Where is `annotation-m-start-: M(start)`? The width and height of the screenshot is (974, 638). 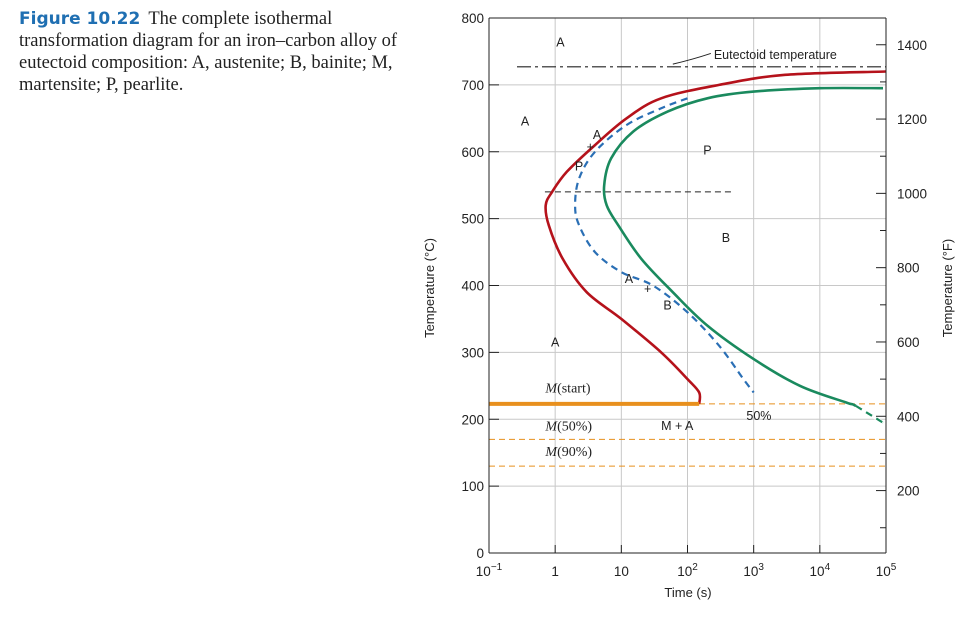 annotation-m-start-: M(start) is located at coordinates (567, 389).